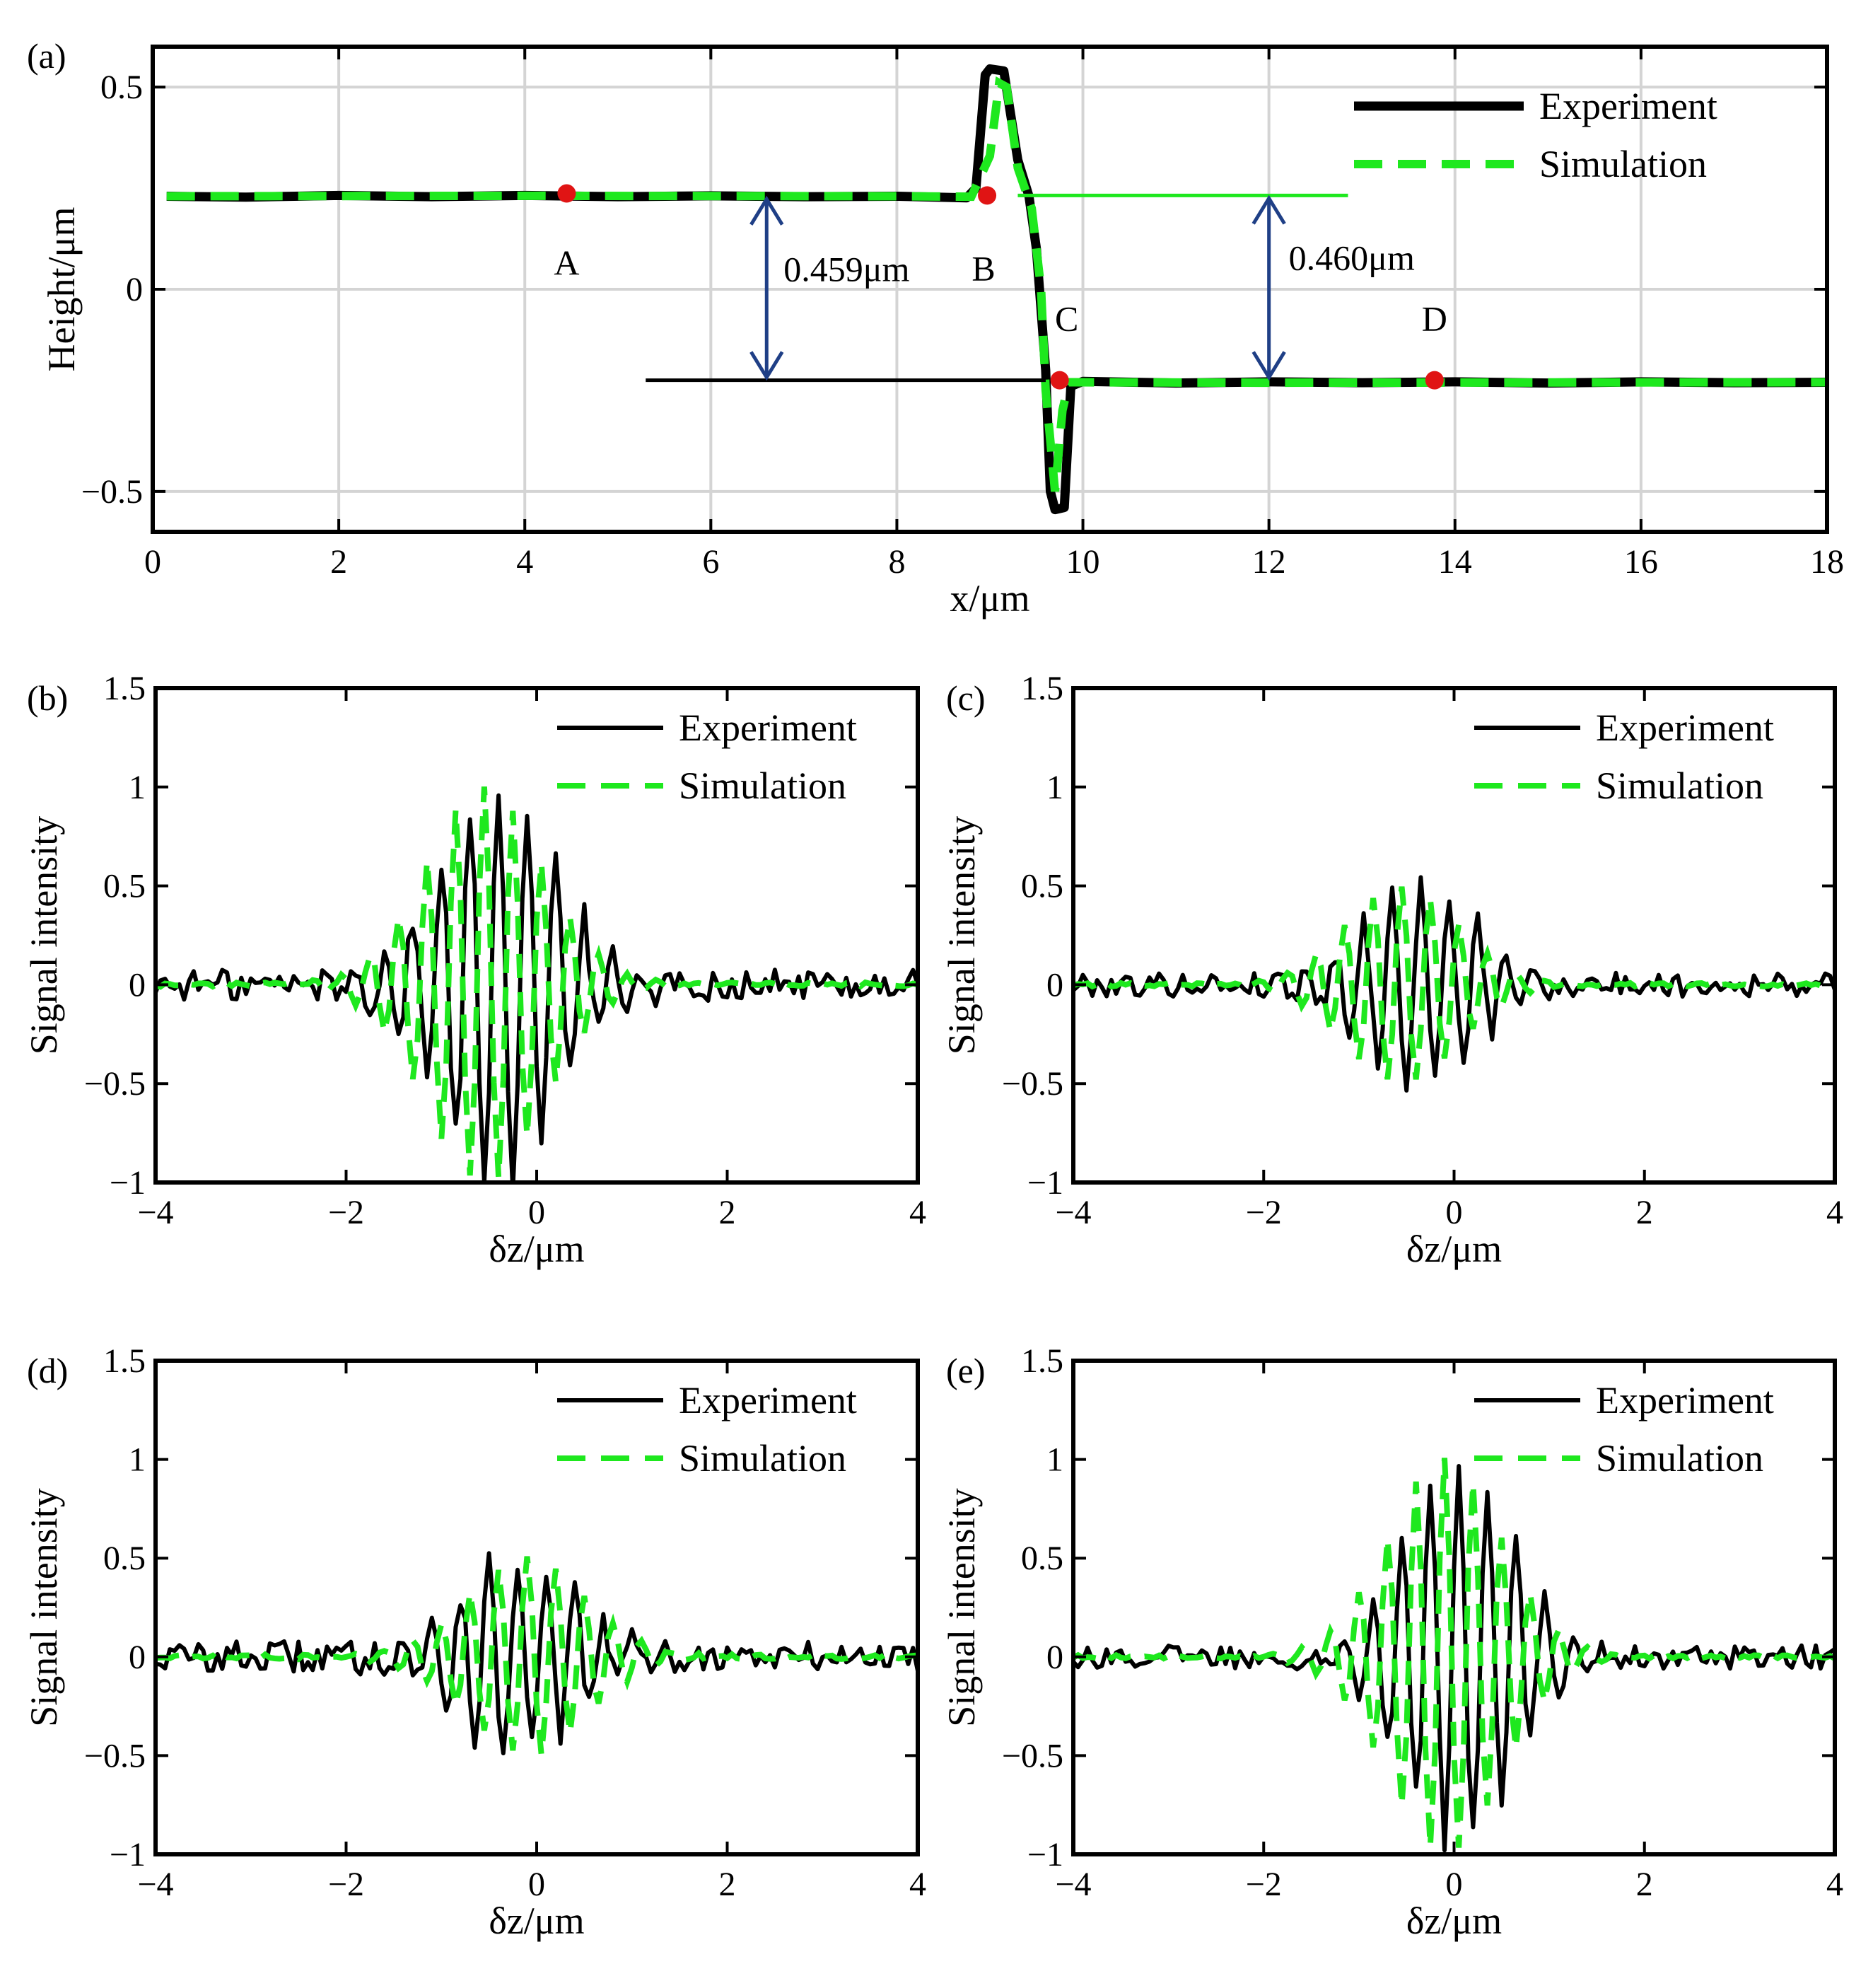  I want to click on x-tick-label: 16, so click(1641, 562).